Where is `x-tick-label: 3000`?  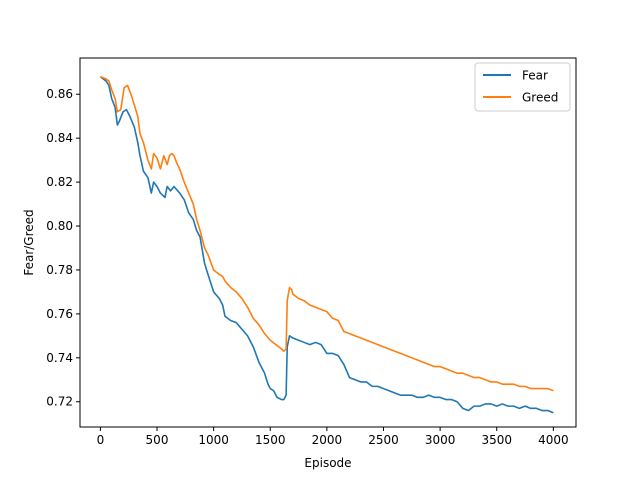
x-tick-label: 3000 is located at coordinates (440, 440).